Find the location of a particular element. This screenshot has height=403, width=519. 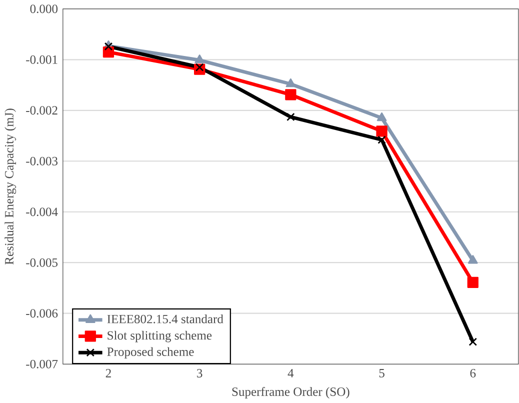

x-tick-label: 4 is located at coordinates (291, 373).